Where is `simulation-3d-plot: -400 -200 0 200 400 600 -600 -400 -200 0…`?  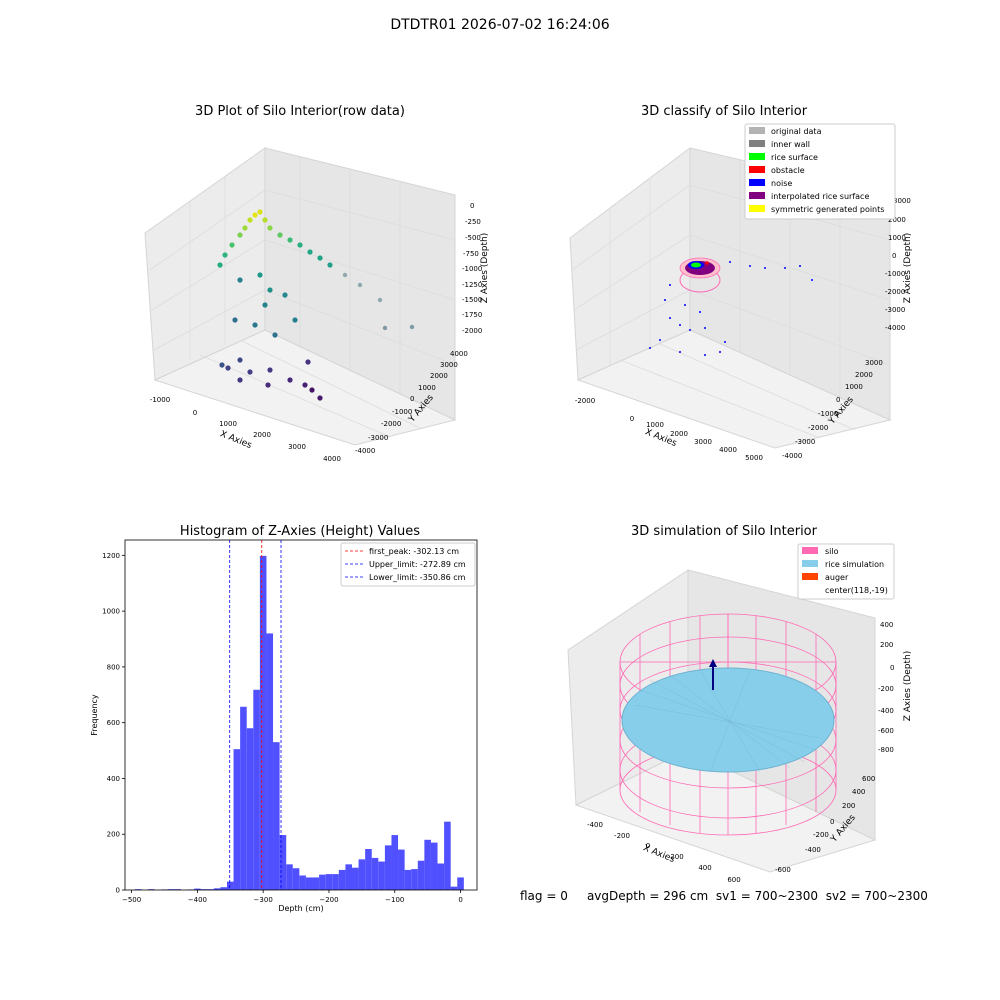 simulation-3d-plot: -400 -200 0 200 400 600 -600 -400 -200 0… is located at coordinates (740, 713).